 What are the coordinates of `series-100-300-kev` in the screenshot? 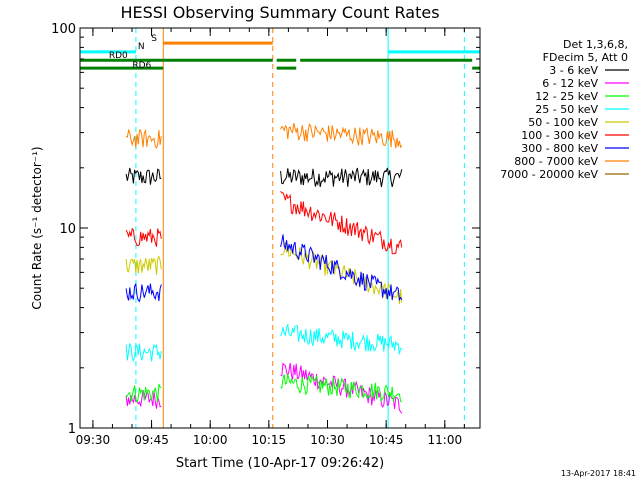 It's located at (264, 222).